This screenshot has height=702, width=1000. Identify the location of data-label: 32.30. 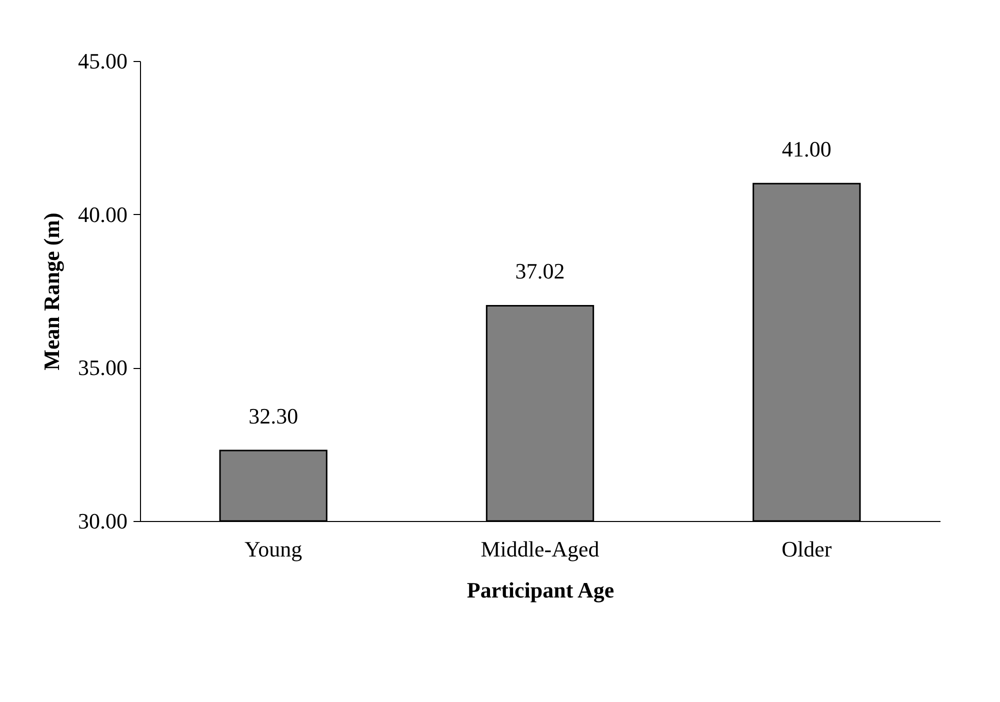
(273, 415).